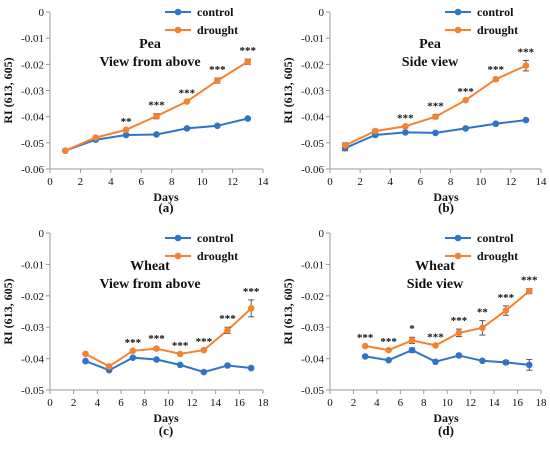 The image size is (550, 450). I want to click on panel-4-caption: (d), so click(446, 430).